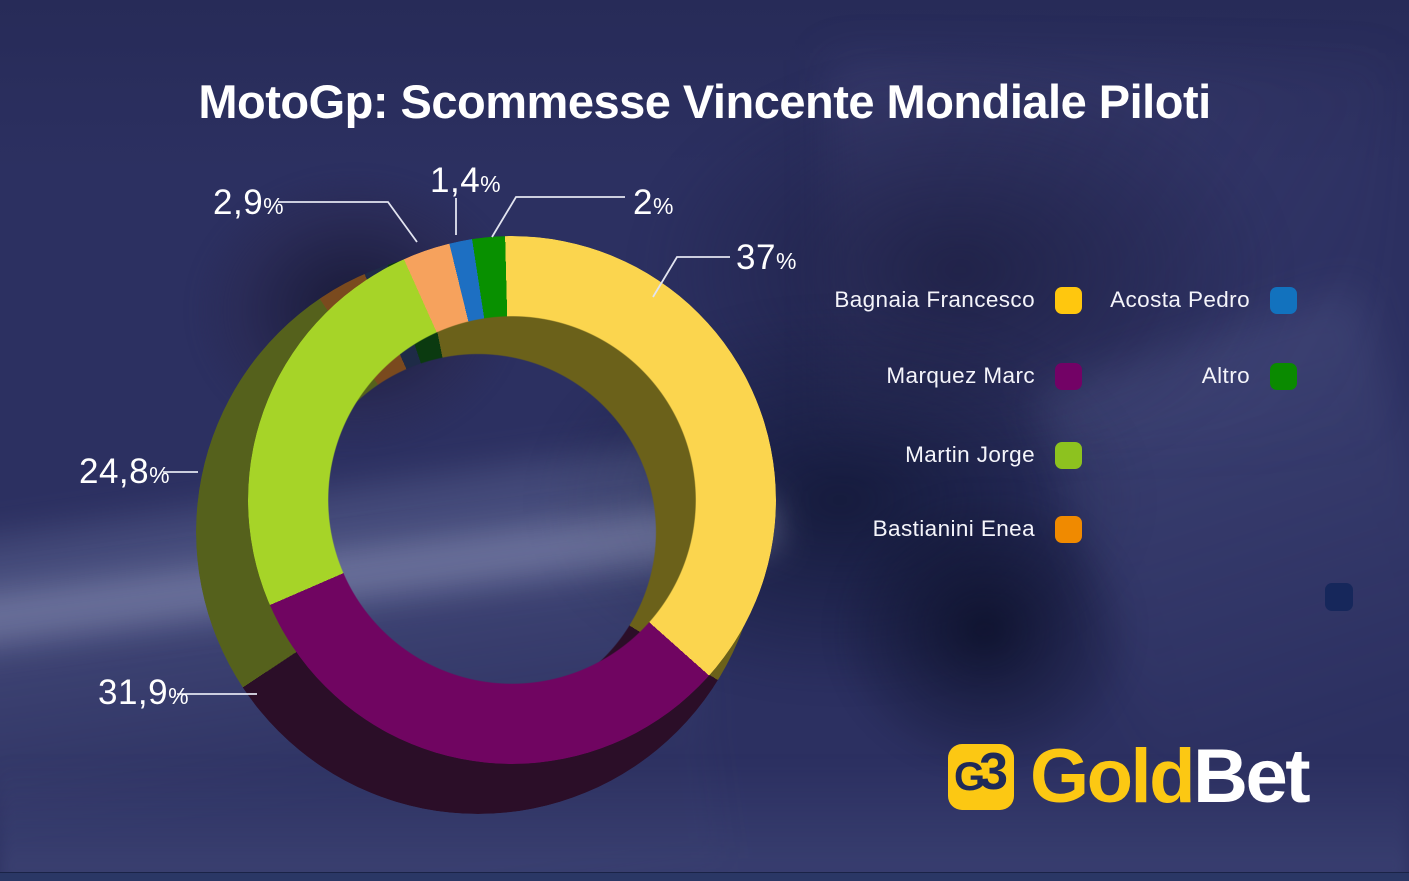 The height and width of the screenshot is (881, 1409). I want to click on goldbet-logo-text: GoldBet, so click(1170, 777).